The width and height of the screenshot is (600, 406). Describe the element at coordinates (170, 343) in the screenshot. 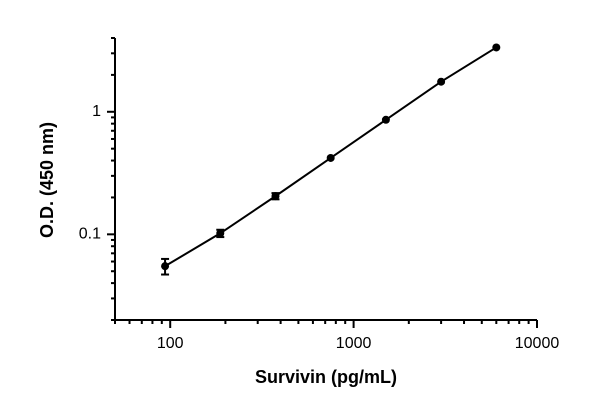

I see `x-tick-label: 100` at that location.